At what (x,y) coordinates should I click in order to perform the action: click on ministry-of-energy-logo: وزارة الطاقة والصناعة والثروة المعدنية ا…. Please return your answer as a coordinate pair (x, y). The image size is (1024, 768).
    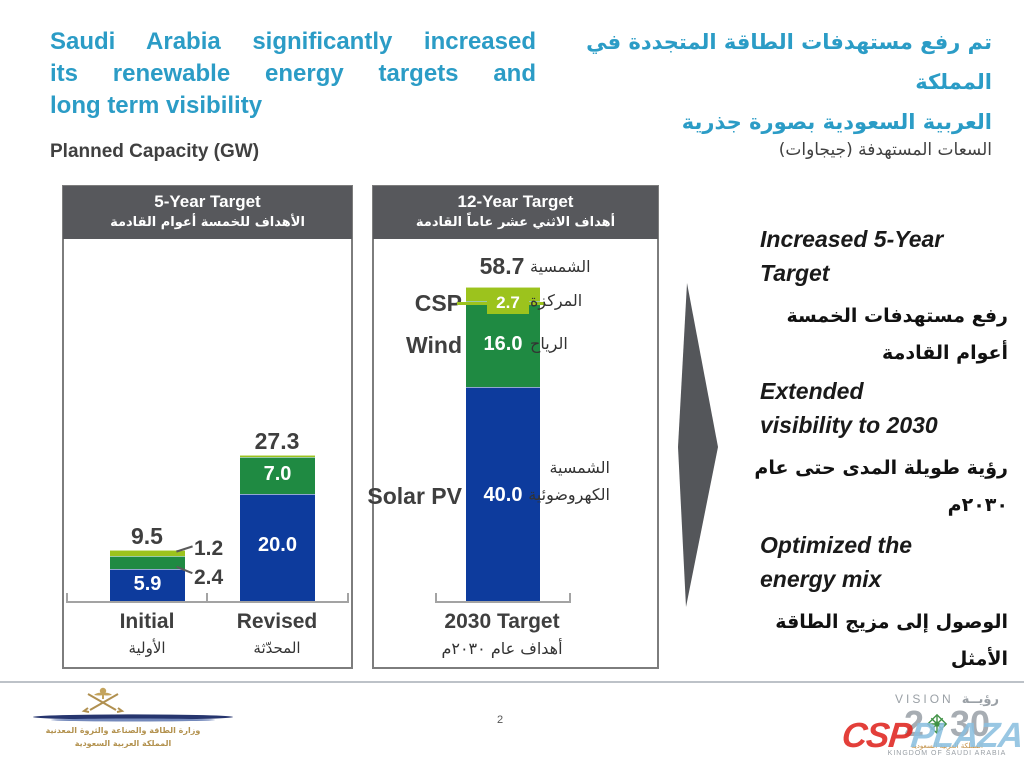
    Looking at the image, I should click on (133, 724).